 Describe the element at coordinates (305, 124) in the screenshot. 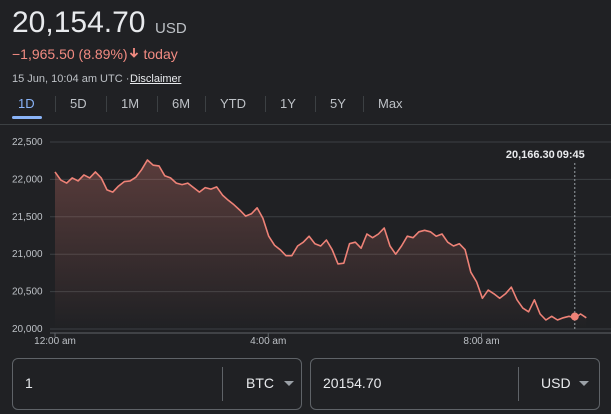

I see `divider` at that location.